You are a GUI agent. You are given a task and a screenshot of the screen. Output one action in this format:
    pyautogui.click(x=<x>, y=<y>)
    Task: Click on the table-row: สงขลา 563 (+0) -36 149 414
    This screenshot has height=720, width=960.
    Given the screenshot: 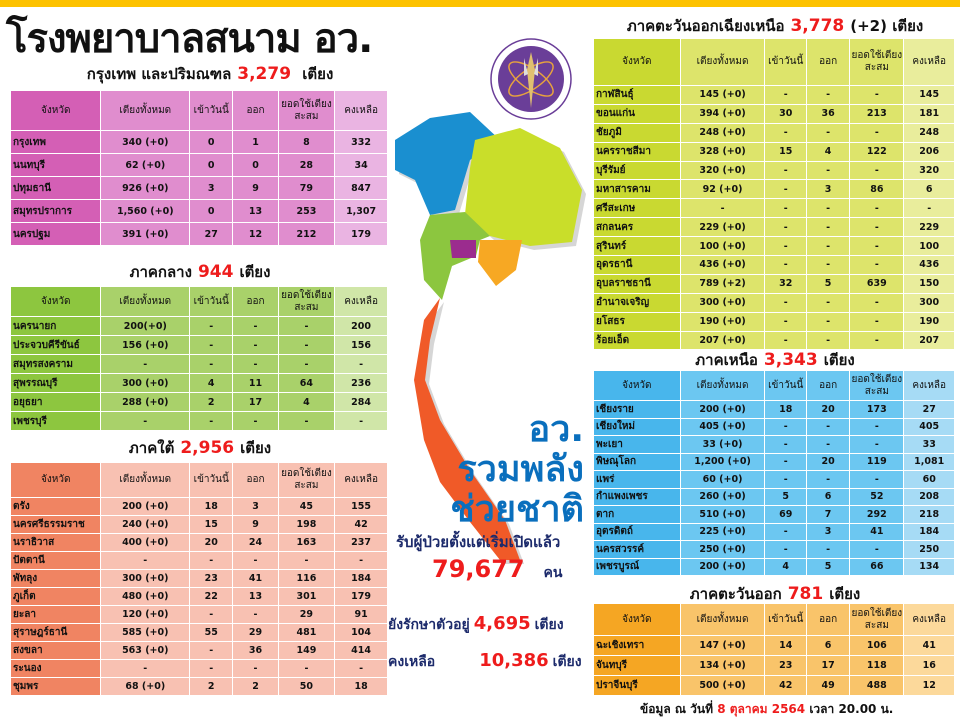 What is the action you would take?
    pyautogui.click(x=198, y=650)
    